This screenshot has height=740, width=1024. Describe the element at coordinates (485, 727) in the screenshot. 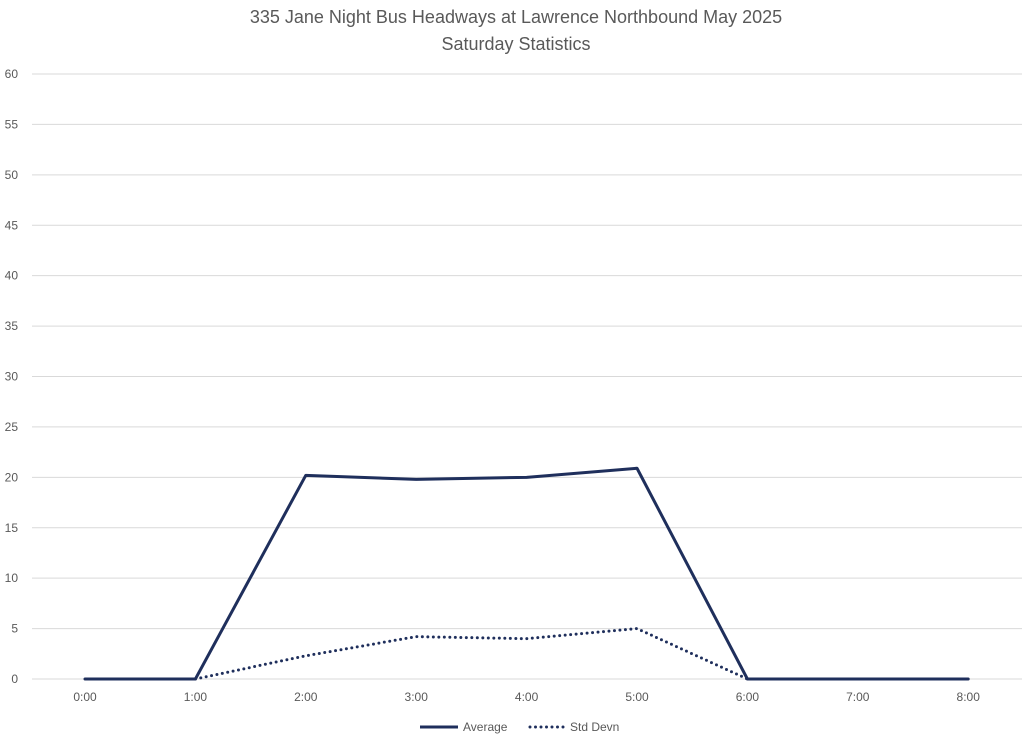

I see `legend-label: Average` at that location.